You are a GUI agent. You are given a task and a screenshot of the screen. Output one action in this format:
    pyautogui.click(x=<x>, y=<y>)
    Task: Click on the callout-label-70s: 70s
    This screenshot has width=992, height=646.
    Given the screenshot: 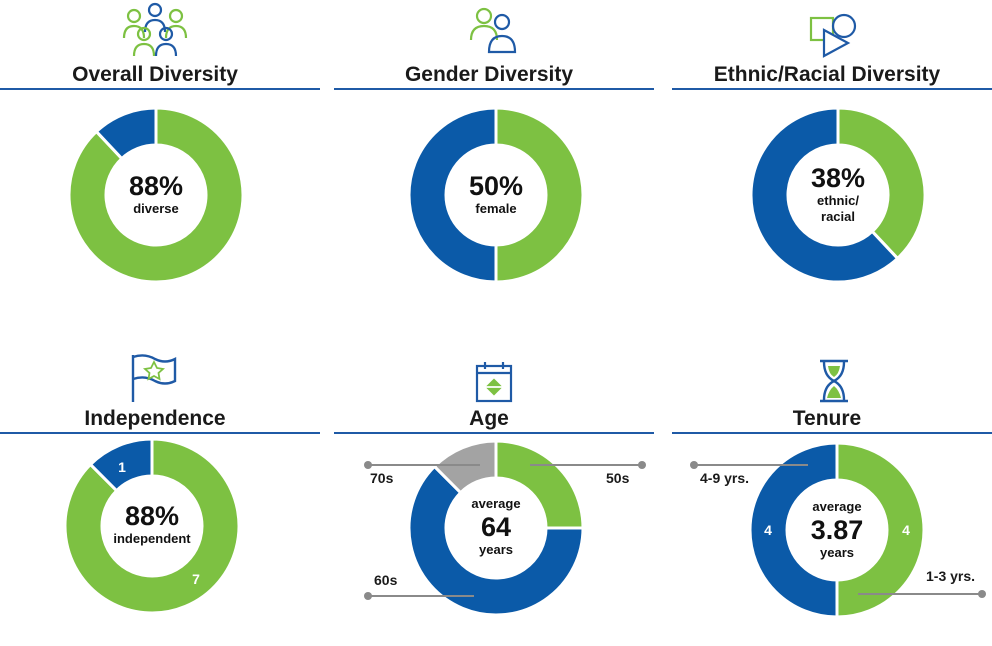 What is the action you would take?
    pyautogui.click(x=382, y=478)
    